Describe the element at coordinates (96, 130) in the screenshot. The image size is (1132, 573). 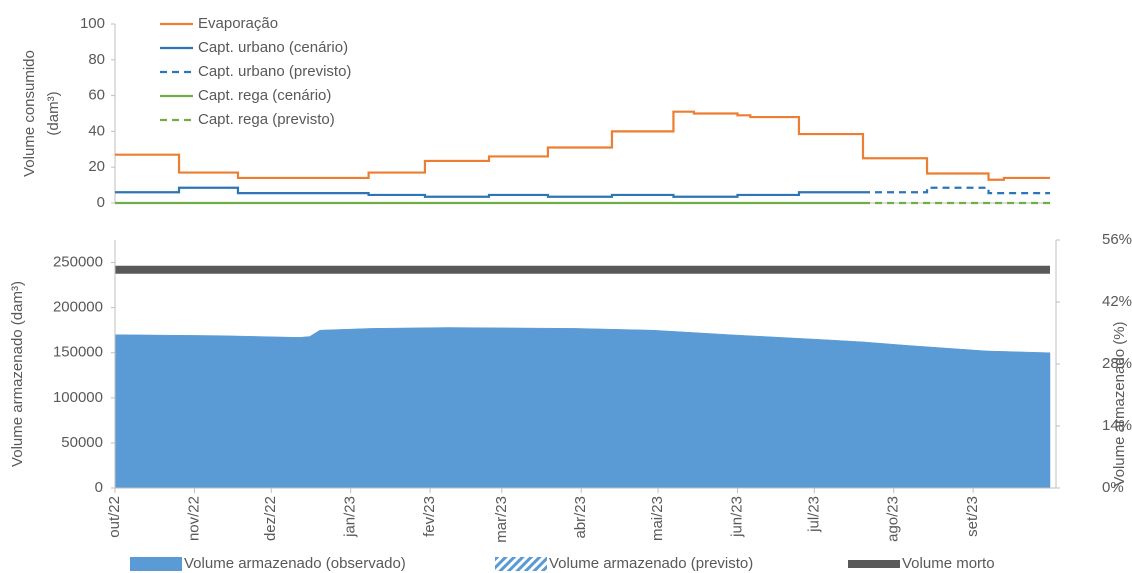
I see `y-tick-label: 40` at that location.